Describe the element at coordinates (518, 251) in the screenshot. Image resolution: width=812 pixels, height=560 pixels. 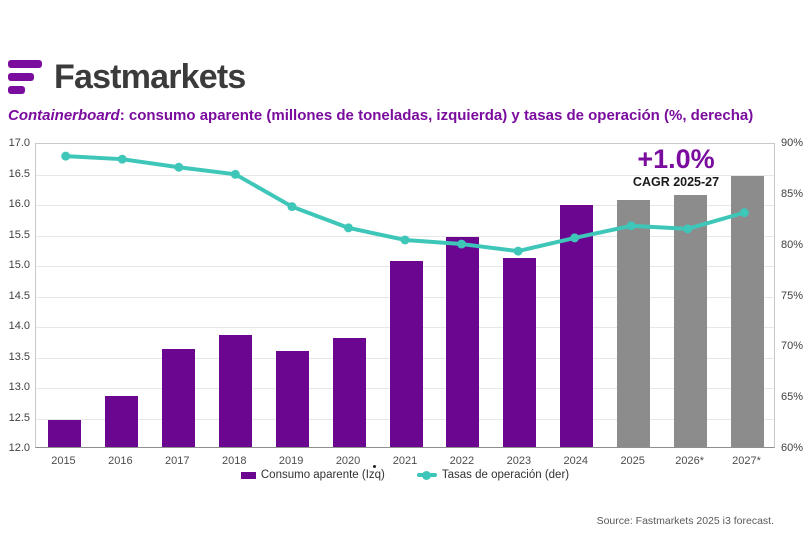
I see `line-marker-2023` at that location.